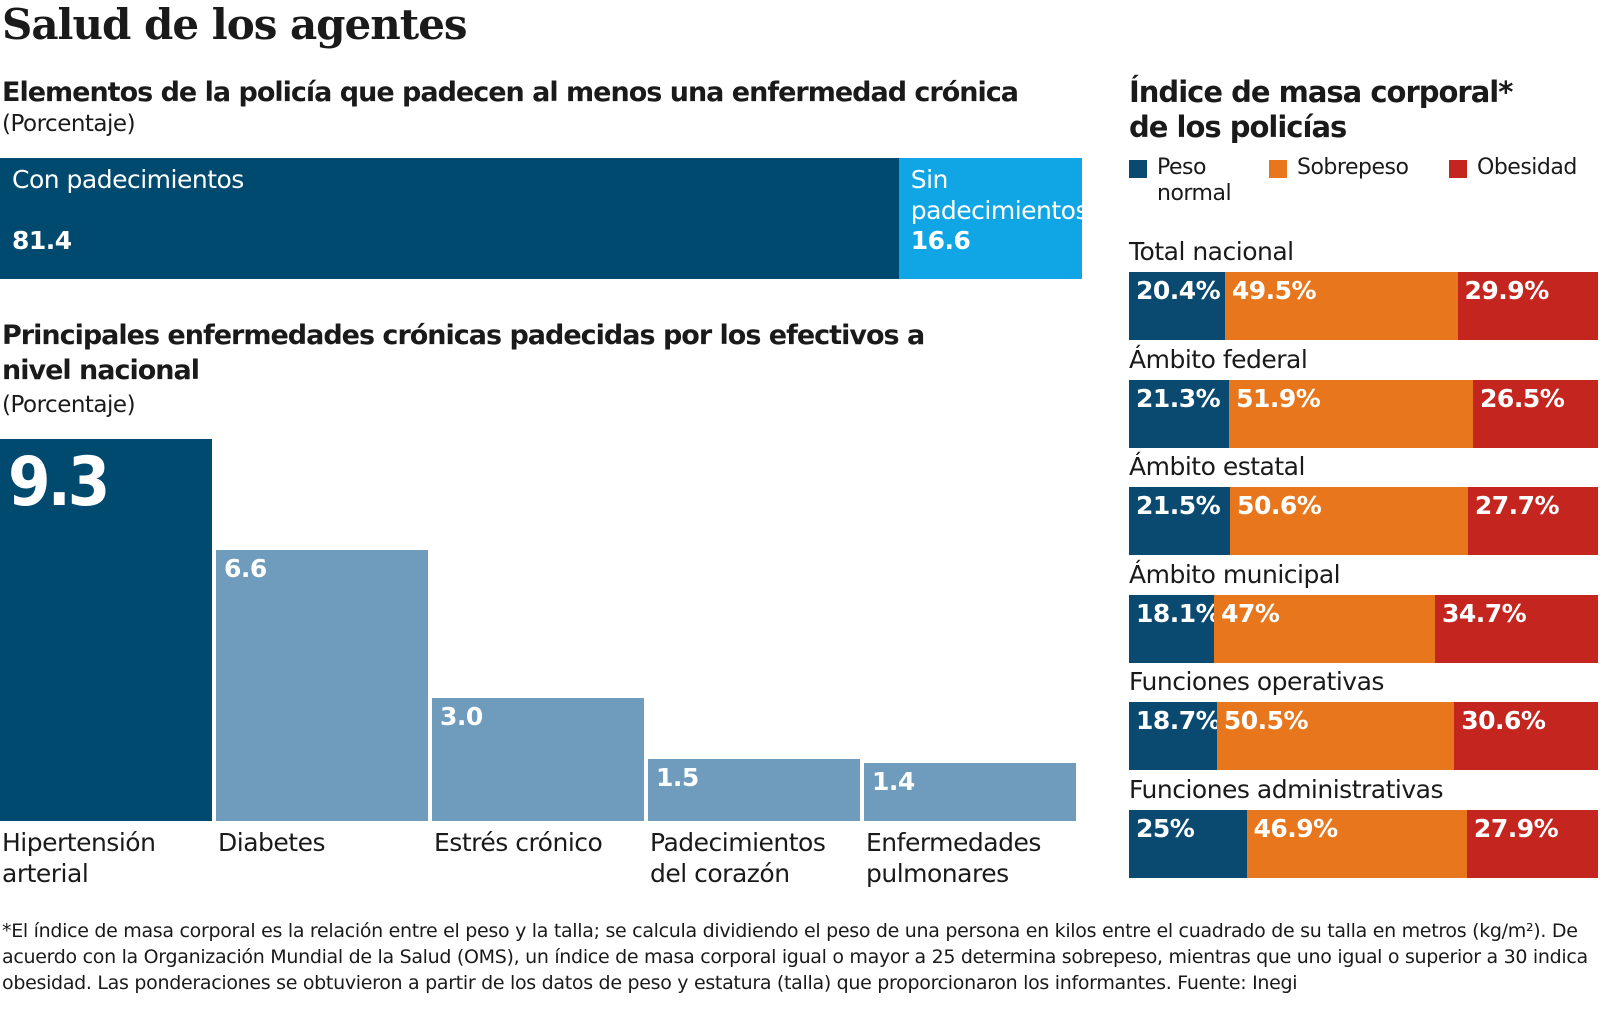 The height and width of the screenshot is (1027, 1600). I want to click on value-label: 6.6, so click(245, 568).